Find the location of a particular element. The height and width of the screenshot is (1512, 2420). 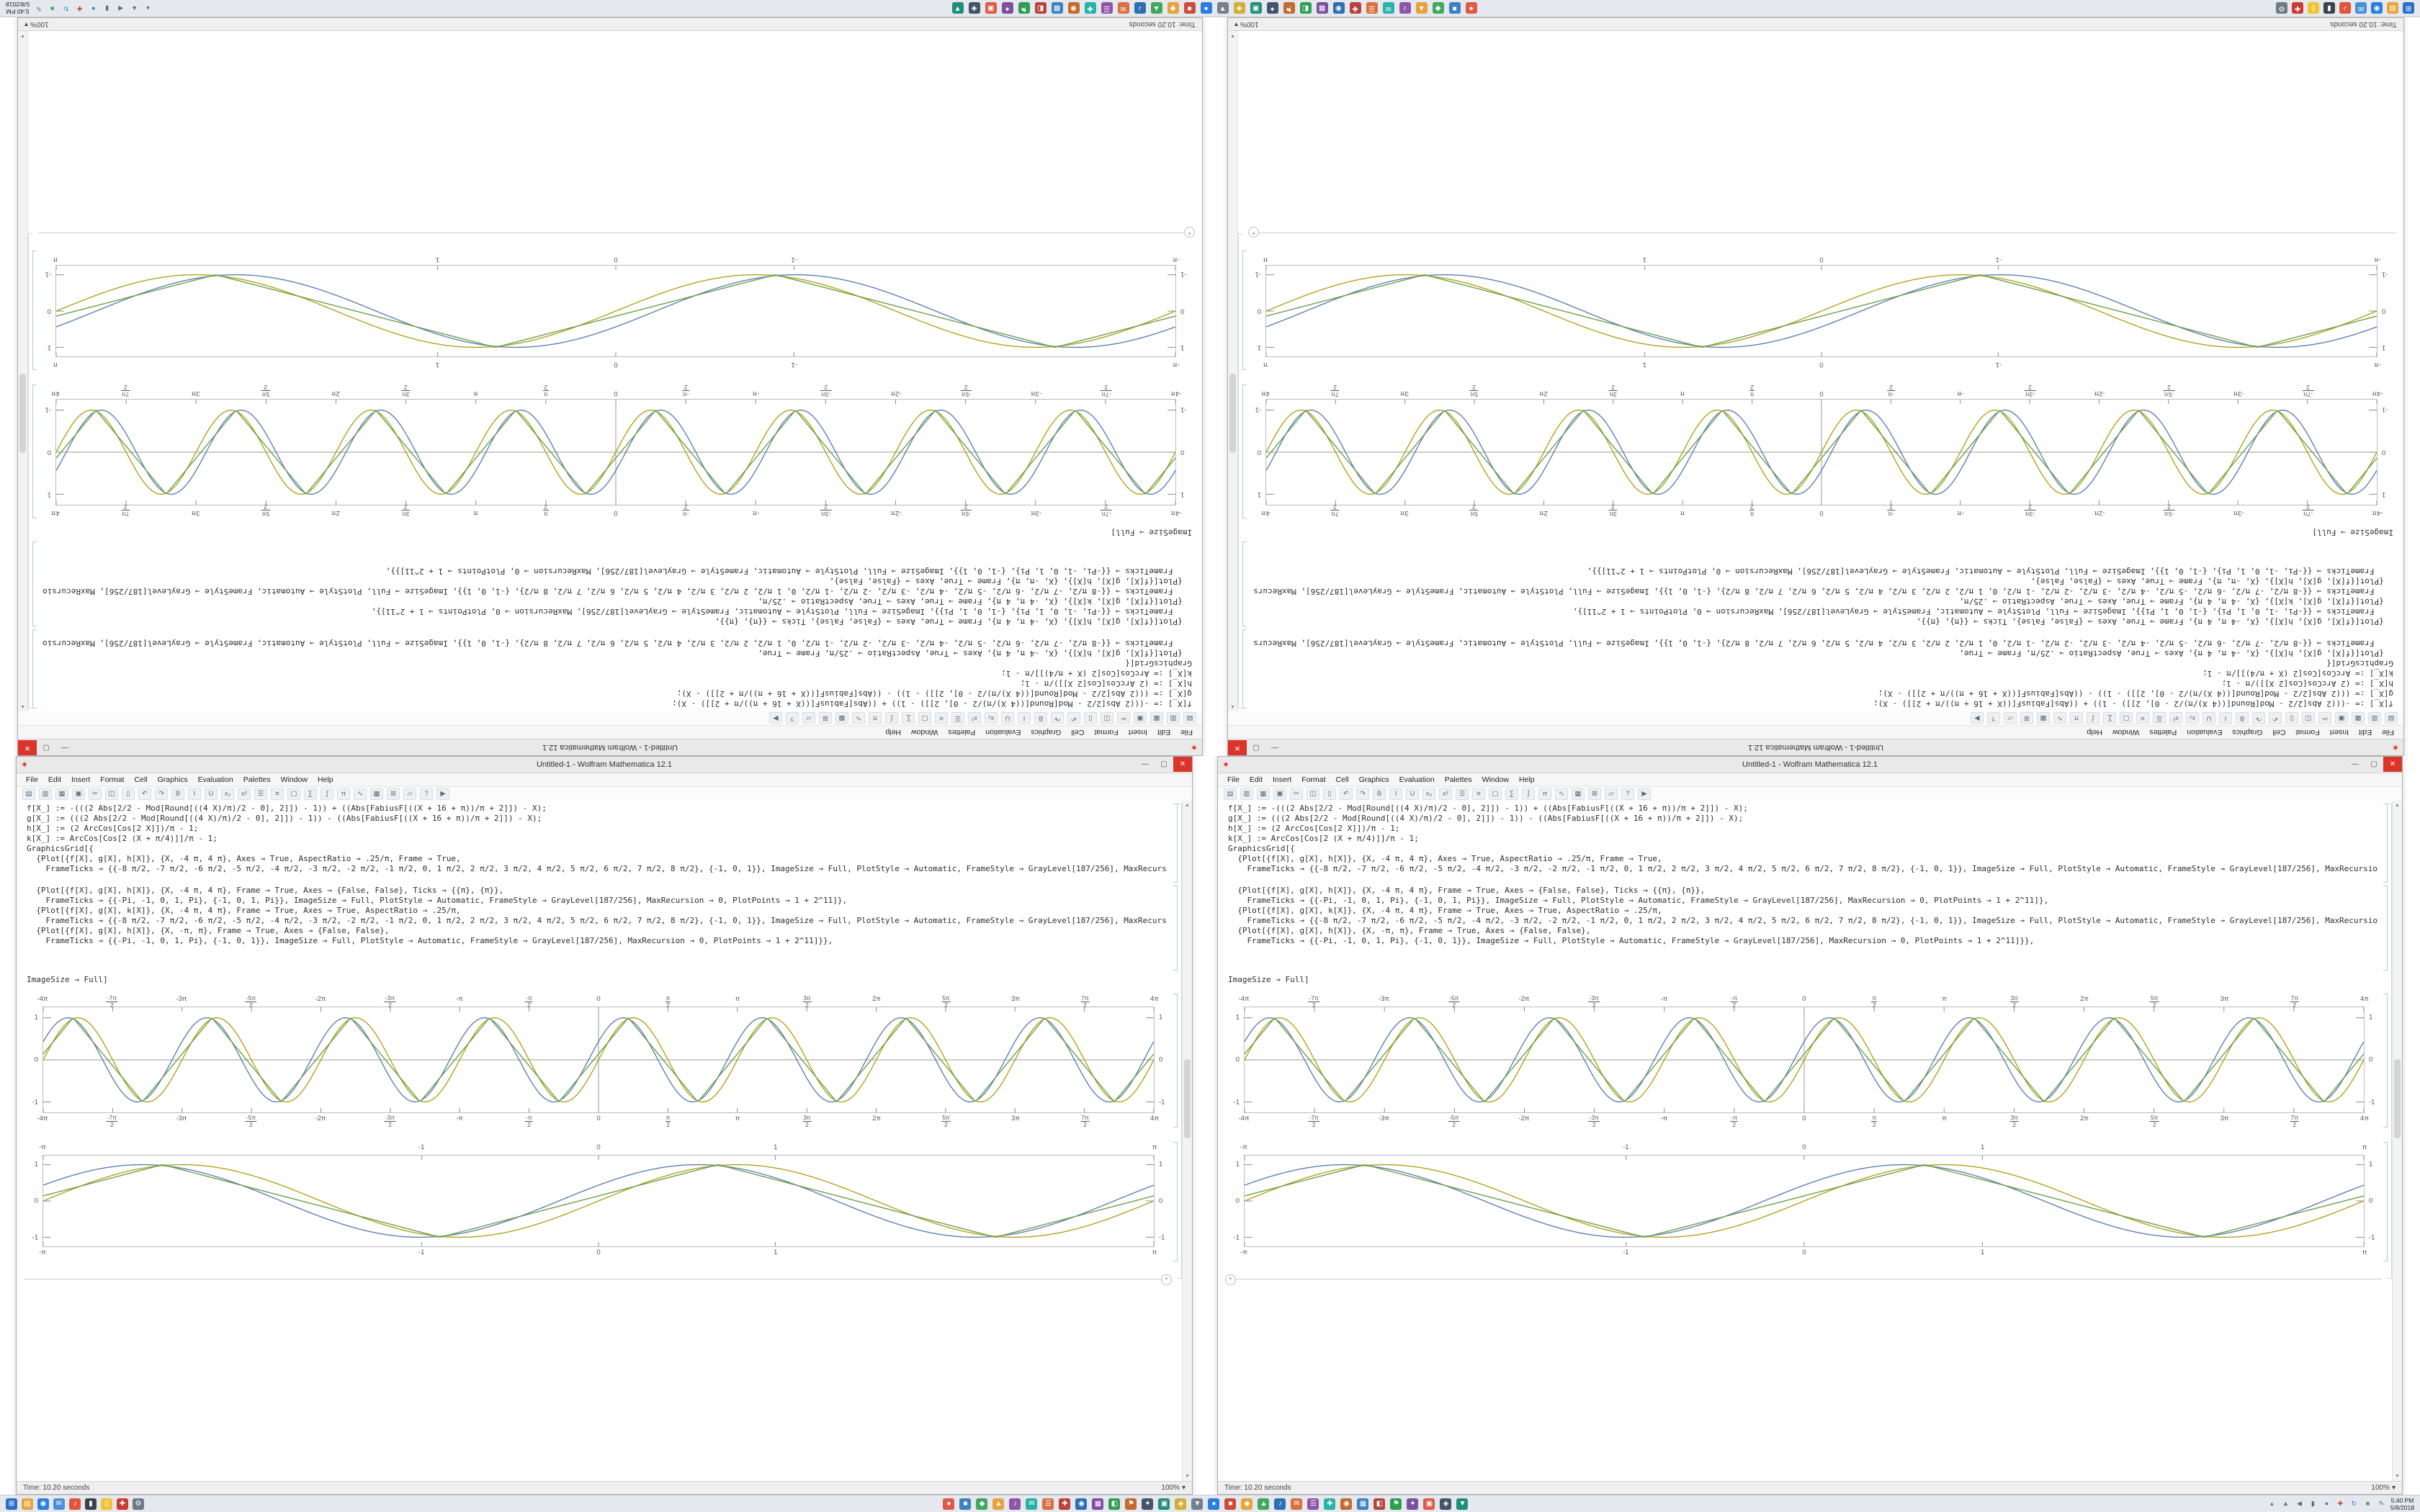

file-explorer-icon: ▤ is located at coordinates (2392, 8).